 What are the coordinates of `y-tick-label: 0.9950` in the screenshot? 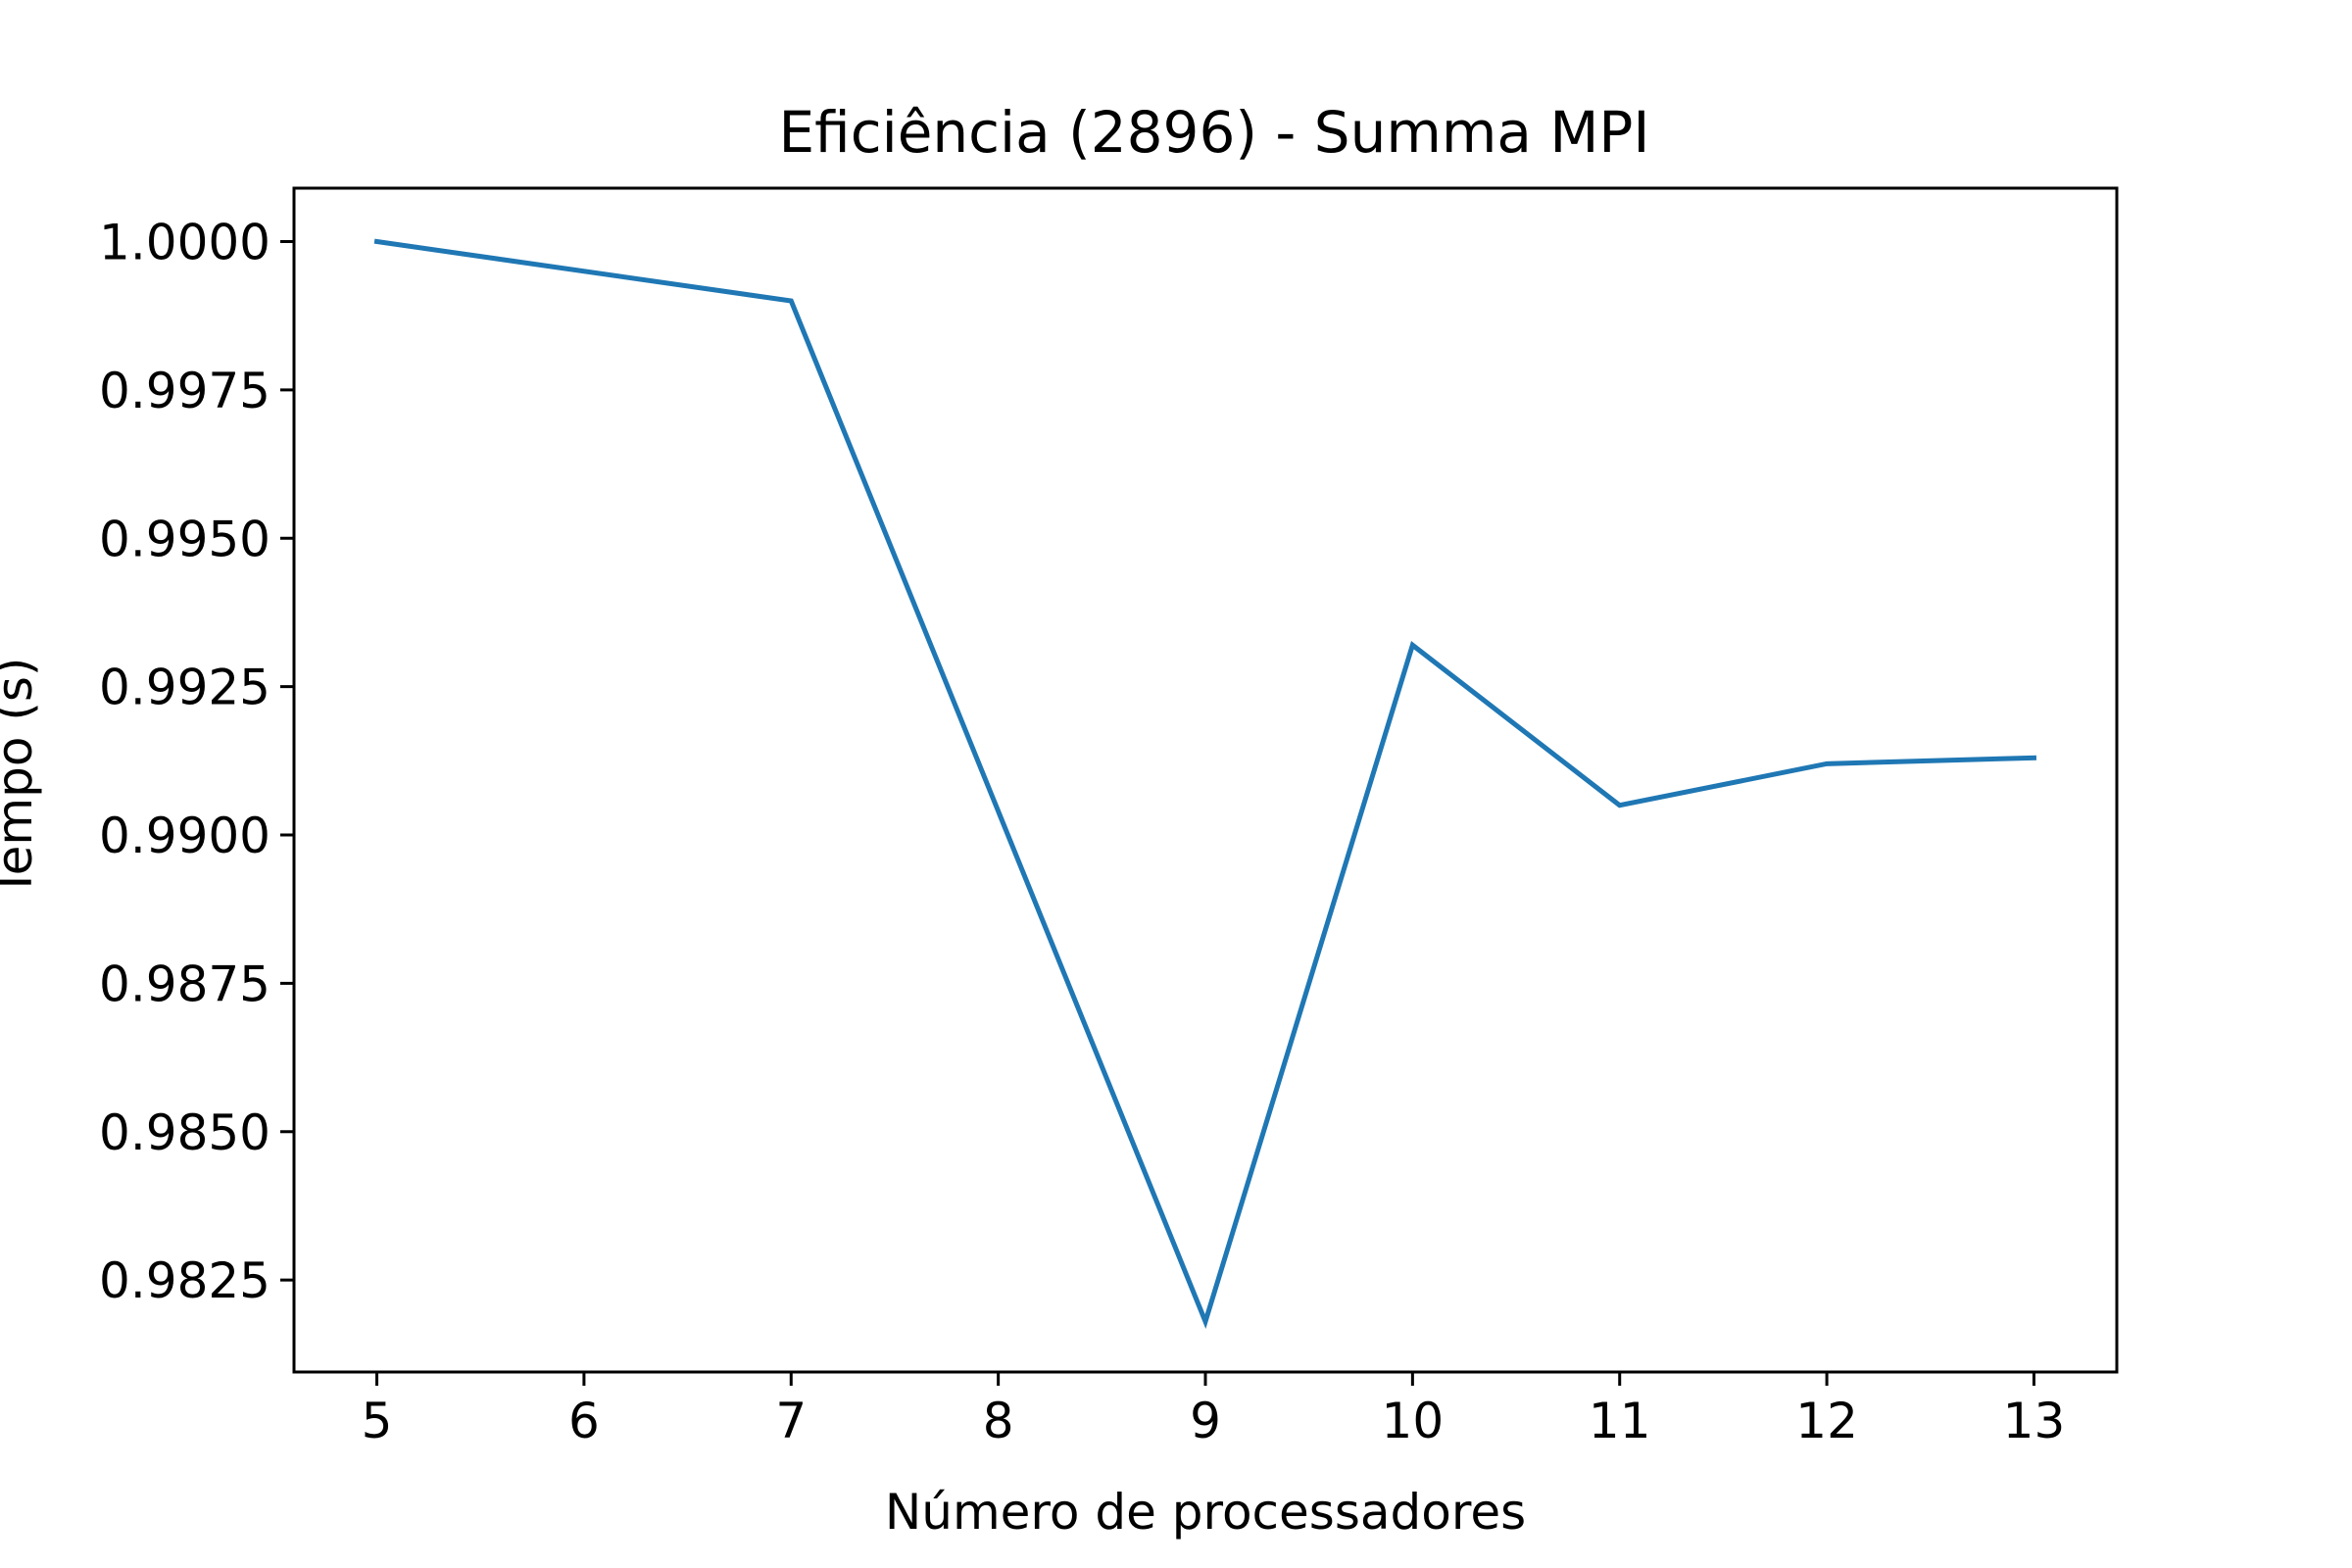 It's located at (184, 539).